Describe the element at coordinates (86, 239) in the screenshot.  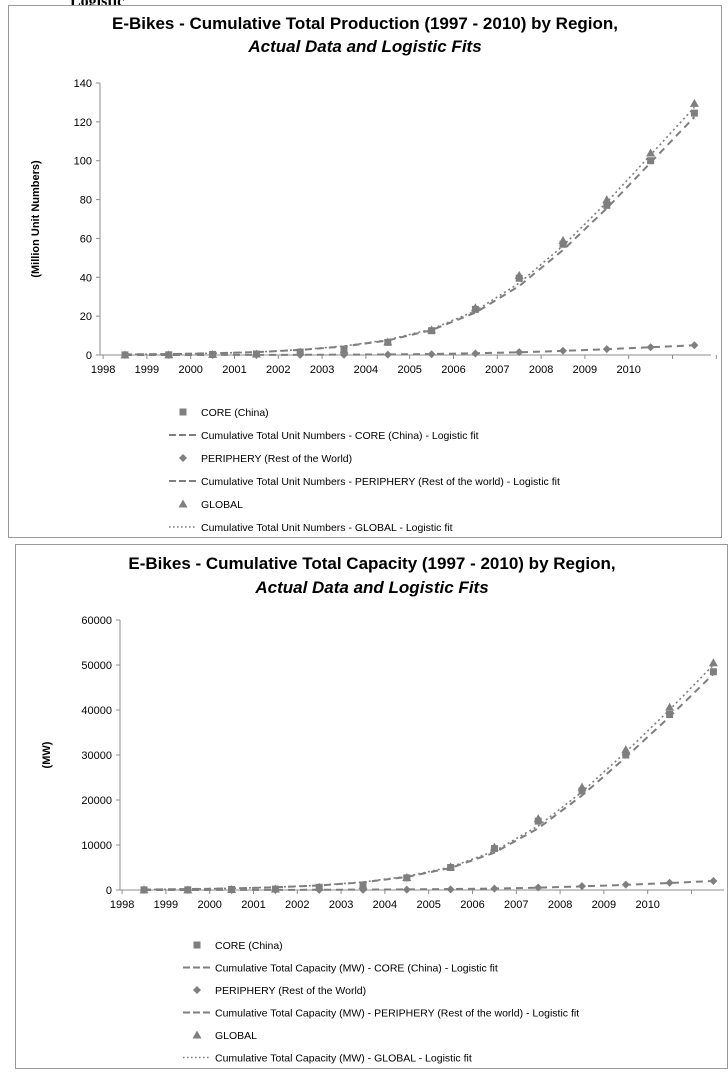
I see `y-tick-label: 60` at that location.